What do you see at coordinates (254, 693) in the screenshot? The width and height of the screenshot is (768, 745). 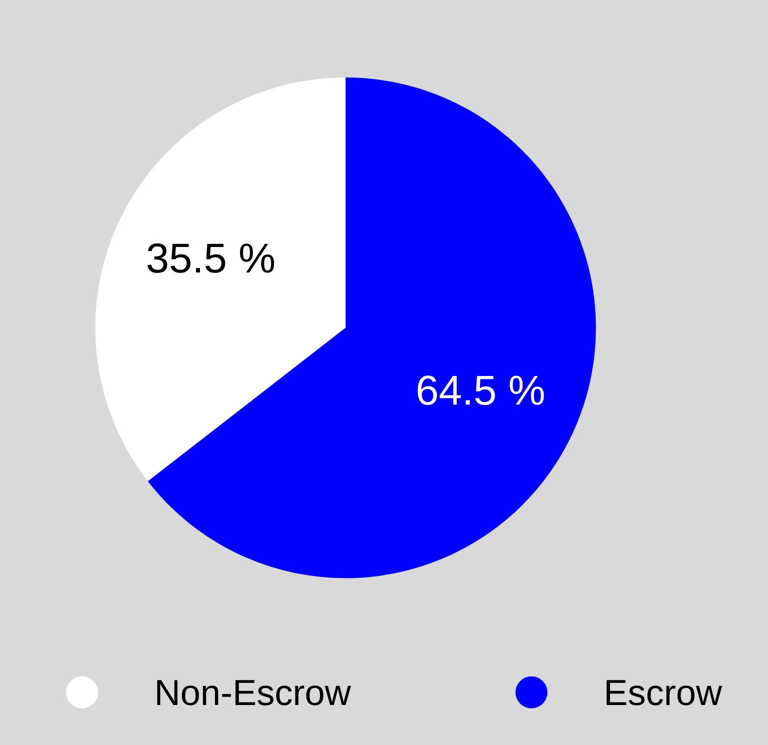 I see `legend-label: Non-Escrow` at bounding box center [254, 693].